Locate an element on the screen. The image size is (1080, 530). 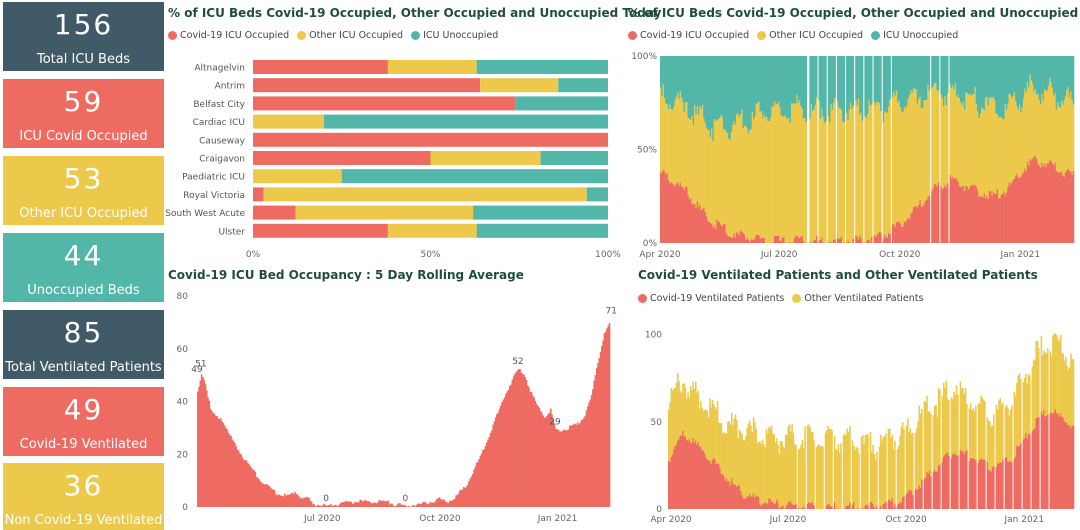
legend-item-other-ventilated: Other Ventilated Patients is located at coordinates (857, 298).